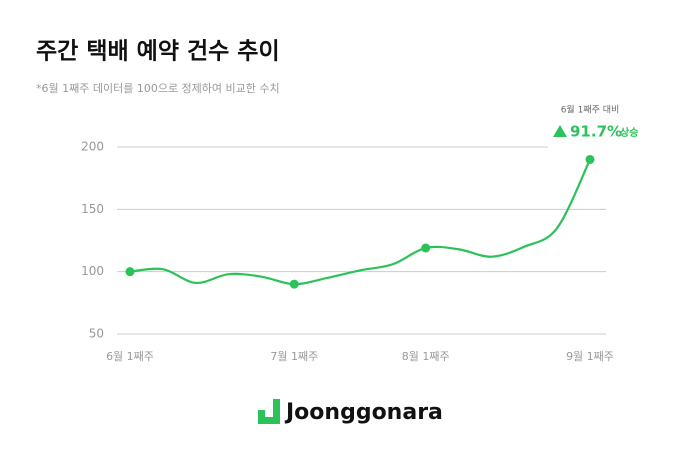 Image resolution: width=696 pixels, height=464 pixels. Describe the element at coordinates (158, 52) in the screenshot. I see `chart-title: 주간 택배 예약 건수 추이` at that location.